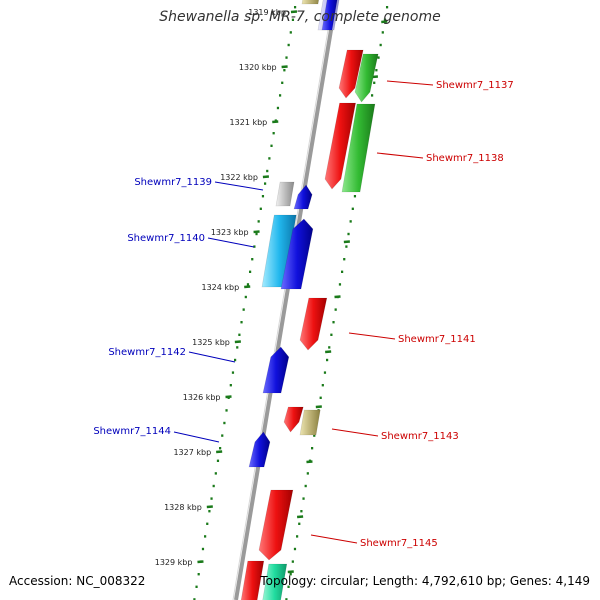  I want to click on gene-arrow-1143-red, so click(293, 419).